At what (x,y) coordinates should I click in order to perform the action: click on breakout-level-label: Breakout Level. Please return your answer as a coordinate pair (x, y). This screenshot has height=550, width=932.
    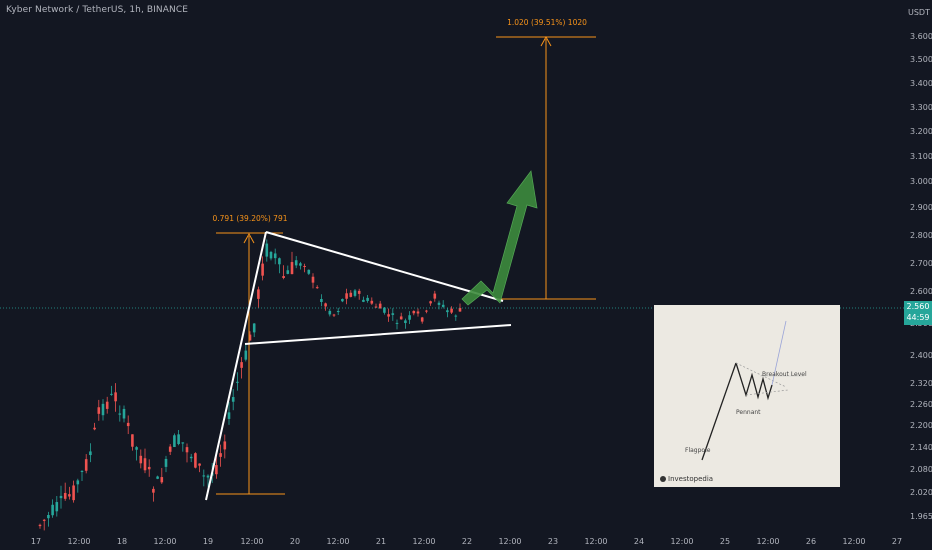
    Looking at the image, I should click on (784, 374).